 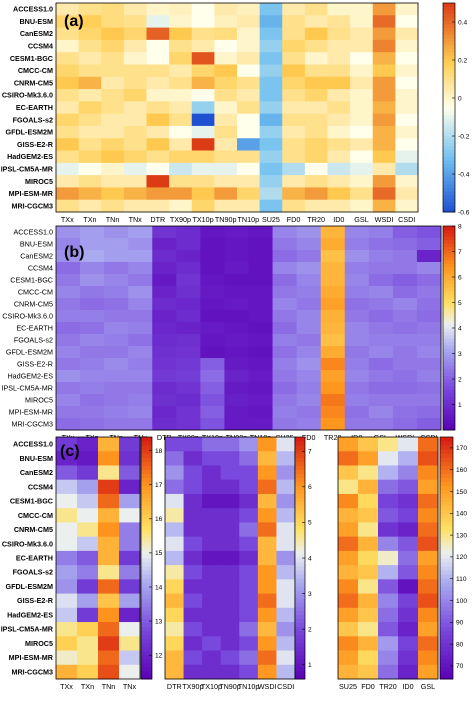 What do you see at coordinates (460, 354) in the screenshot?
I see `colorbar-tick-label: 3` at bounding box center [460, 354].